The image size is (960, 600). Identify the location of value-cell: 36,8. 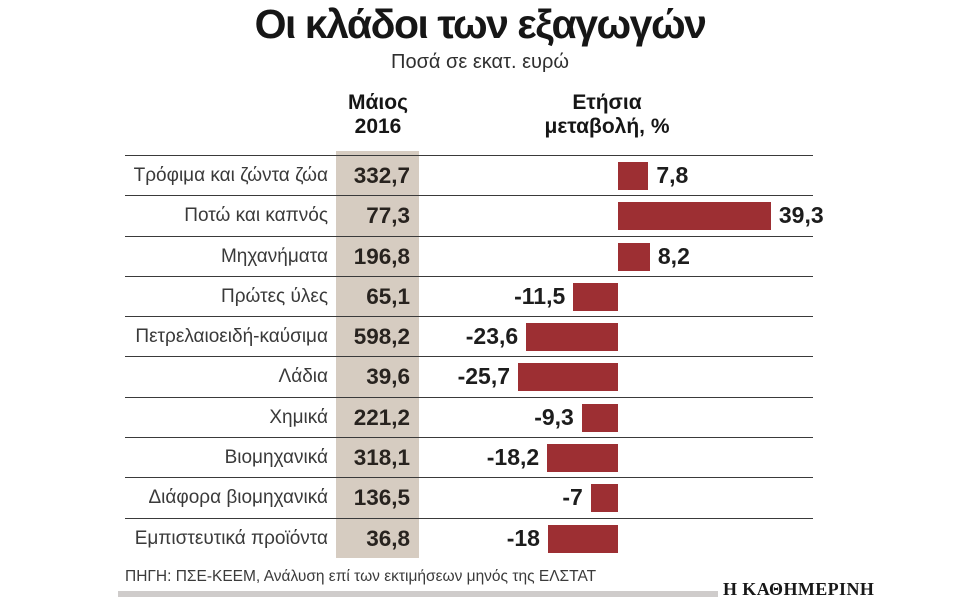
(388, 538).